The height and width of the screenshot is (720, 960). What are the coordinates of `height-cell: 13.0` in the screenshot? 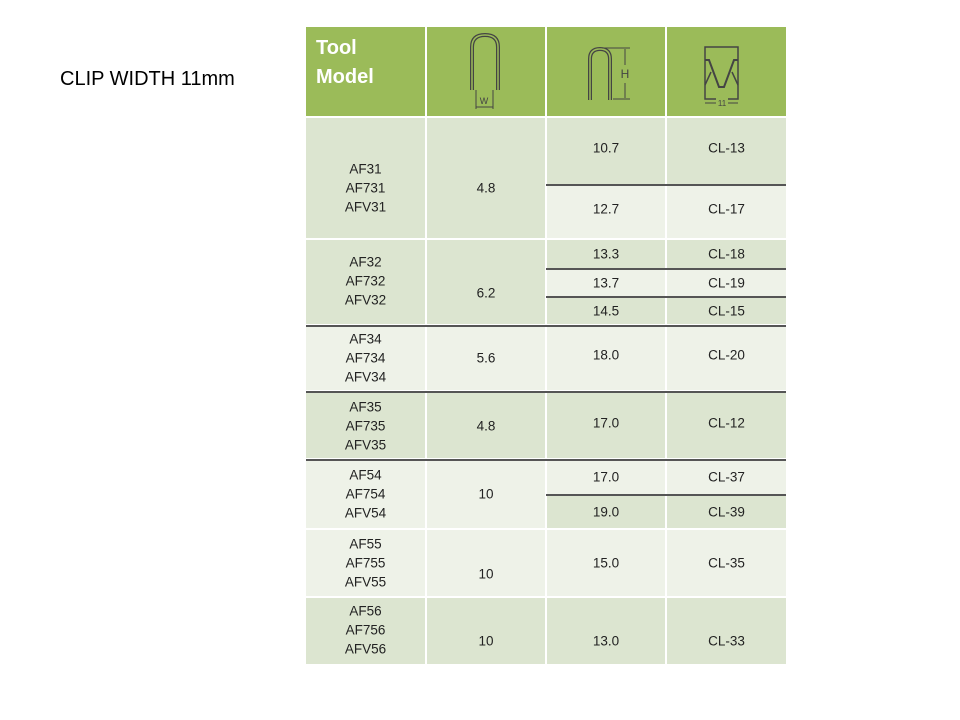 It's located at (606, 631).